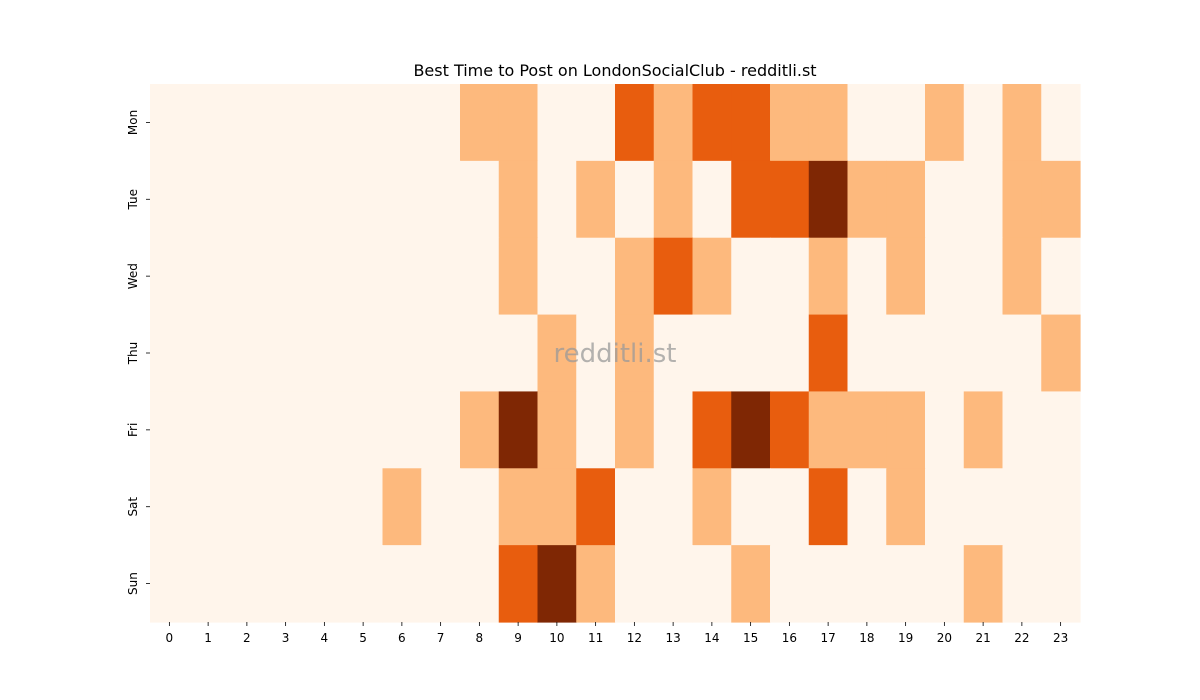 The image size is (1200, 700). Describe the element at coordinates (556, 638) in the screenshot. I see `x-tick-label: 10` at that location.